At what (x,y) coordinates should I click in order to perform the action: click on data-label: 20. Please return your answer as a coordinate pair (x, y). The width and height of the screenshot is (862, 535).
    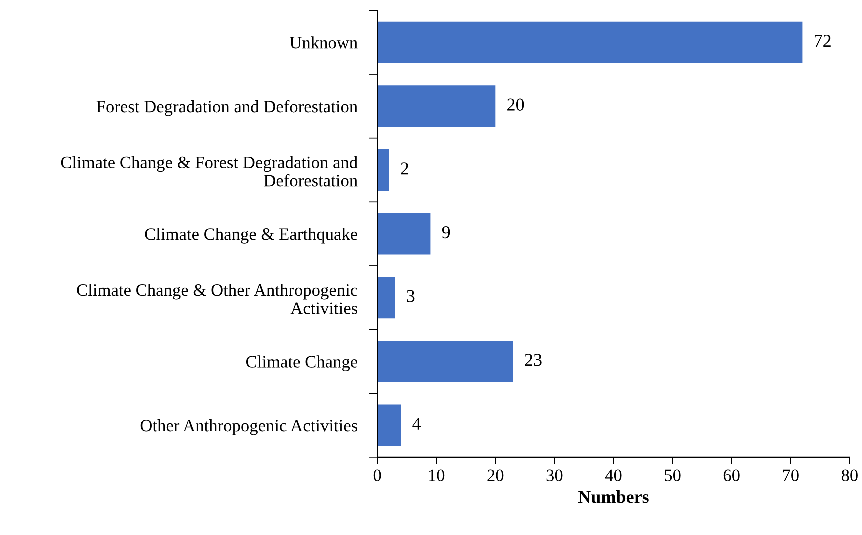
    Looking at the image, I should click on (516, 104).